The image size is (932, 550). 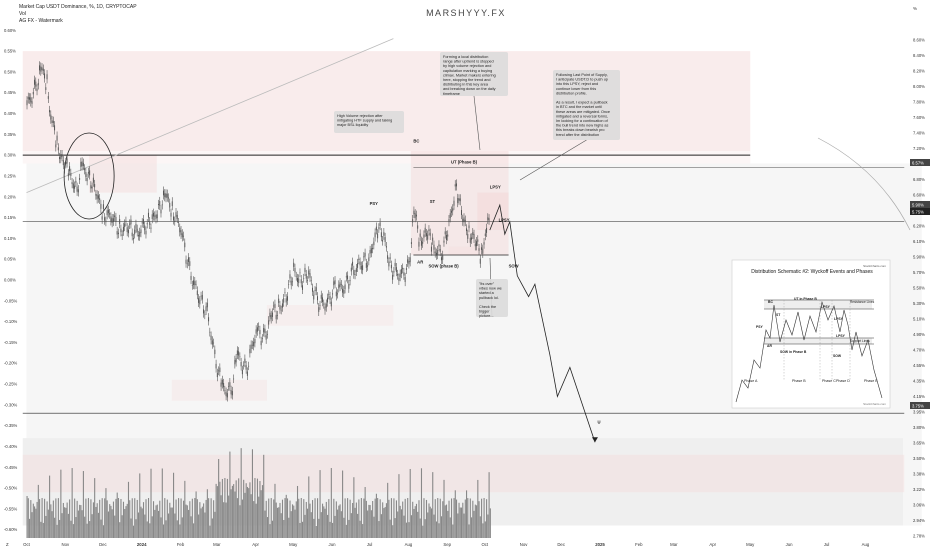 I want to click on x-axis-tick: May, so click(x=750, y=544).